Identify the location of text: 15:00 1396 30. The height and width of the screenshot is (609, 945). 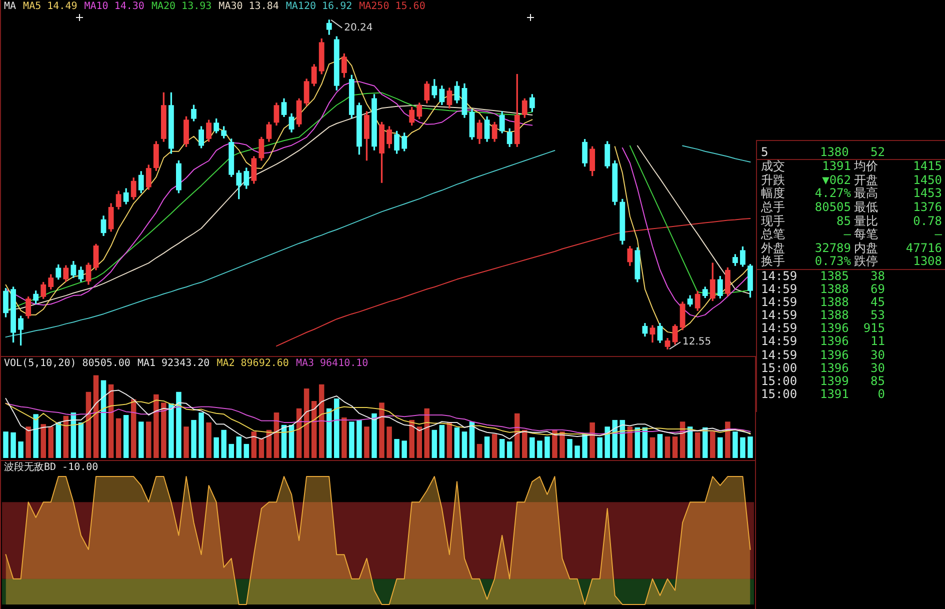
(823, 367).